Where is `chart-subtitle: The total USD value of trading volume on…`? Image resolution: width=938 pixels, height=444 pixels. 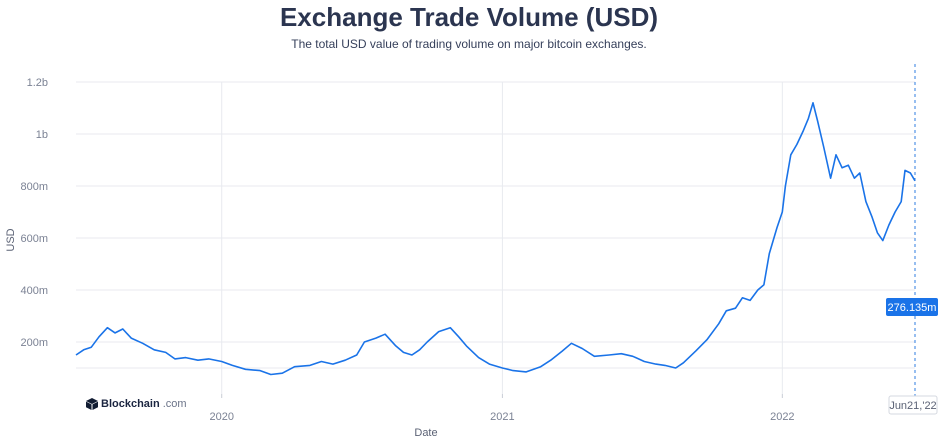
chart-subtitle: The total USD value of trading volume on… is located at coordinates (469, 44).